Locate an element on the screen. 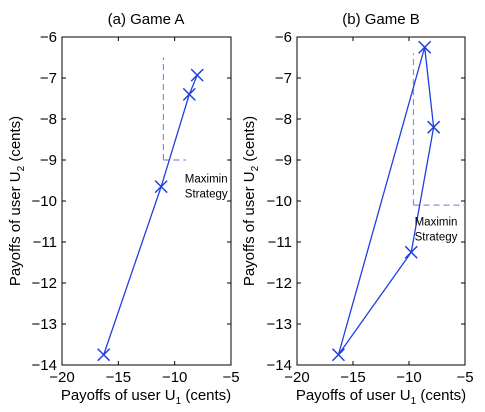  chart-title: (b) Game B is located at coordinates (381, 19).